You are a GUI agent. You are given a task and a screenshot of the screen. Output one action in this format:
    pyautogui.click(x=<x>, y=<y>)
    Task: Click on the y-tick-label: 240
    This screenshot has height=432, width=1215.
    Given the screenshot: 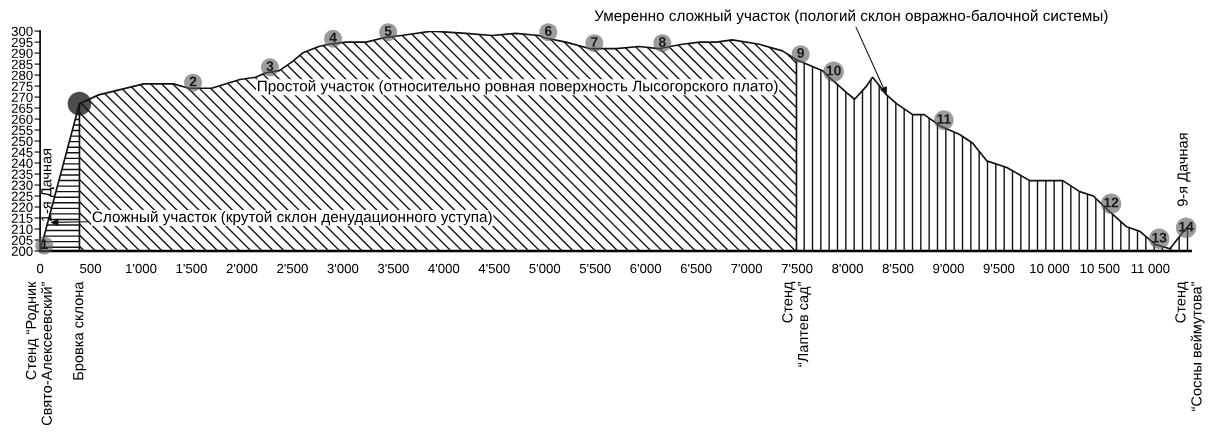 What is the action you would take?
    pyautogui.click(x=22, y=163)
    